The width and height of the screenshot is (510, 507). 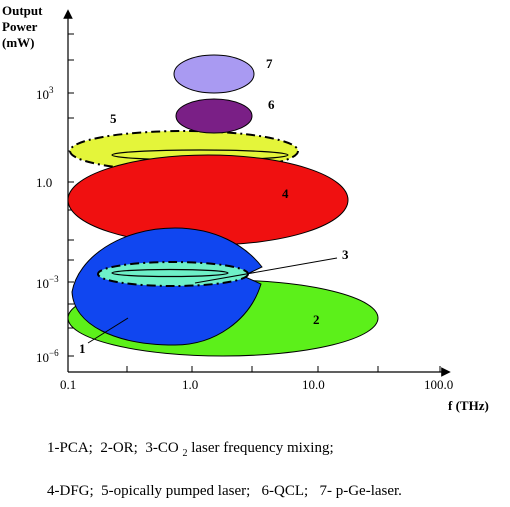 I want to click on label-region-7: 7, so click(x=269, y=63).